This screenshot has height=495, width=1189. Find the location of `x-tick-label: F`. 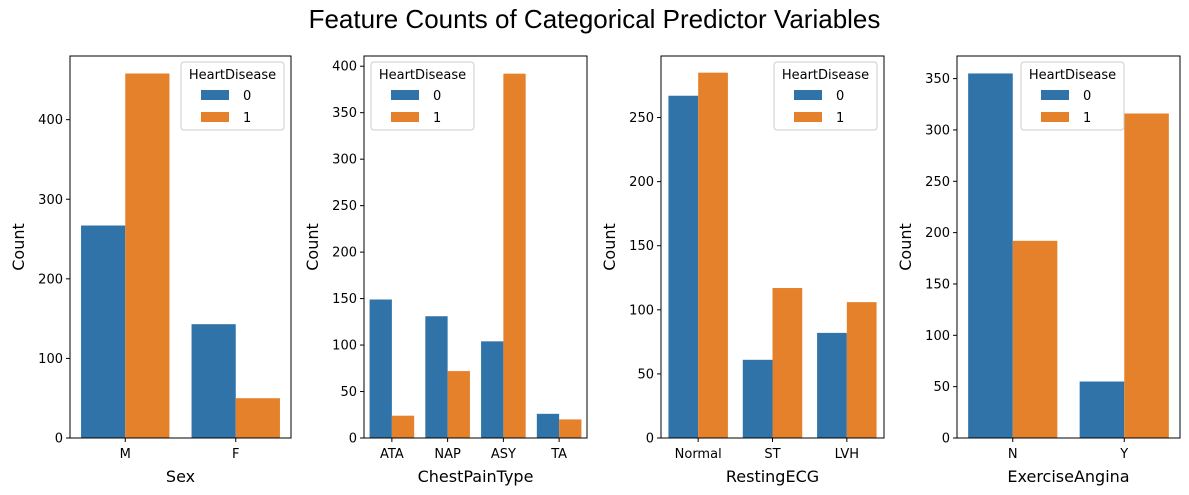

x-tick-label: F is located at coordinates (235, 454).